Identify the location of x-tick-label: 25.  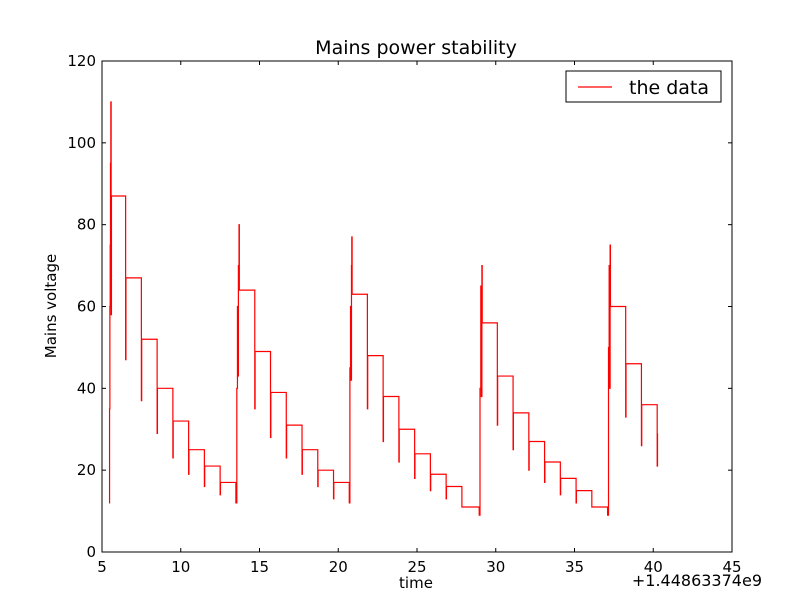
(416, 567).